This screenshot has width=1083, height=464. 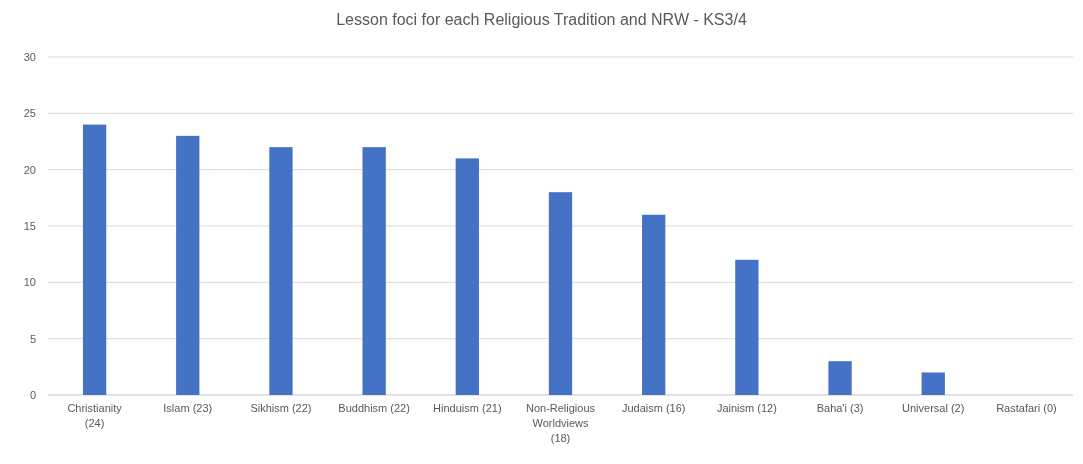 I want to click on y-tick-label: 25, so click(x=29, y=113).